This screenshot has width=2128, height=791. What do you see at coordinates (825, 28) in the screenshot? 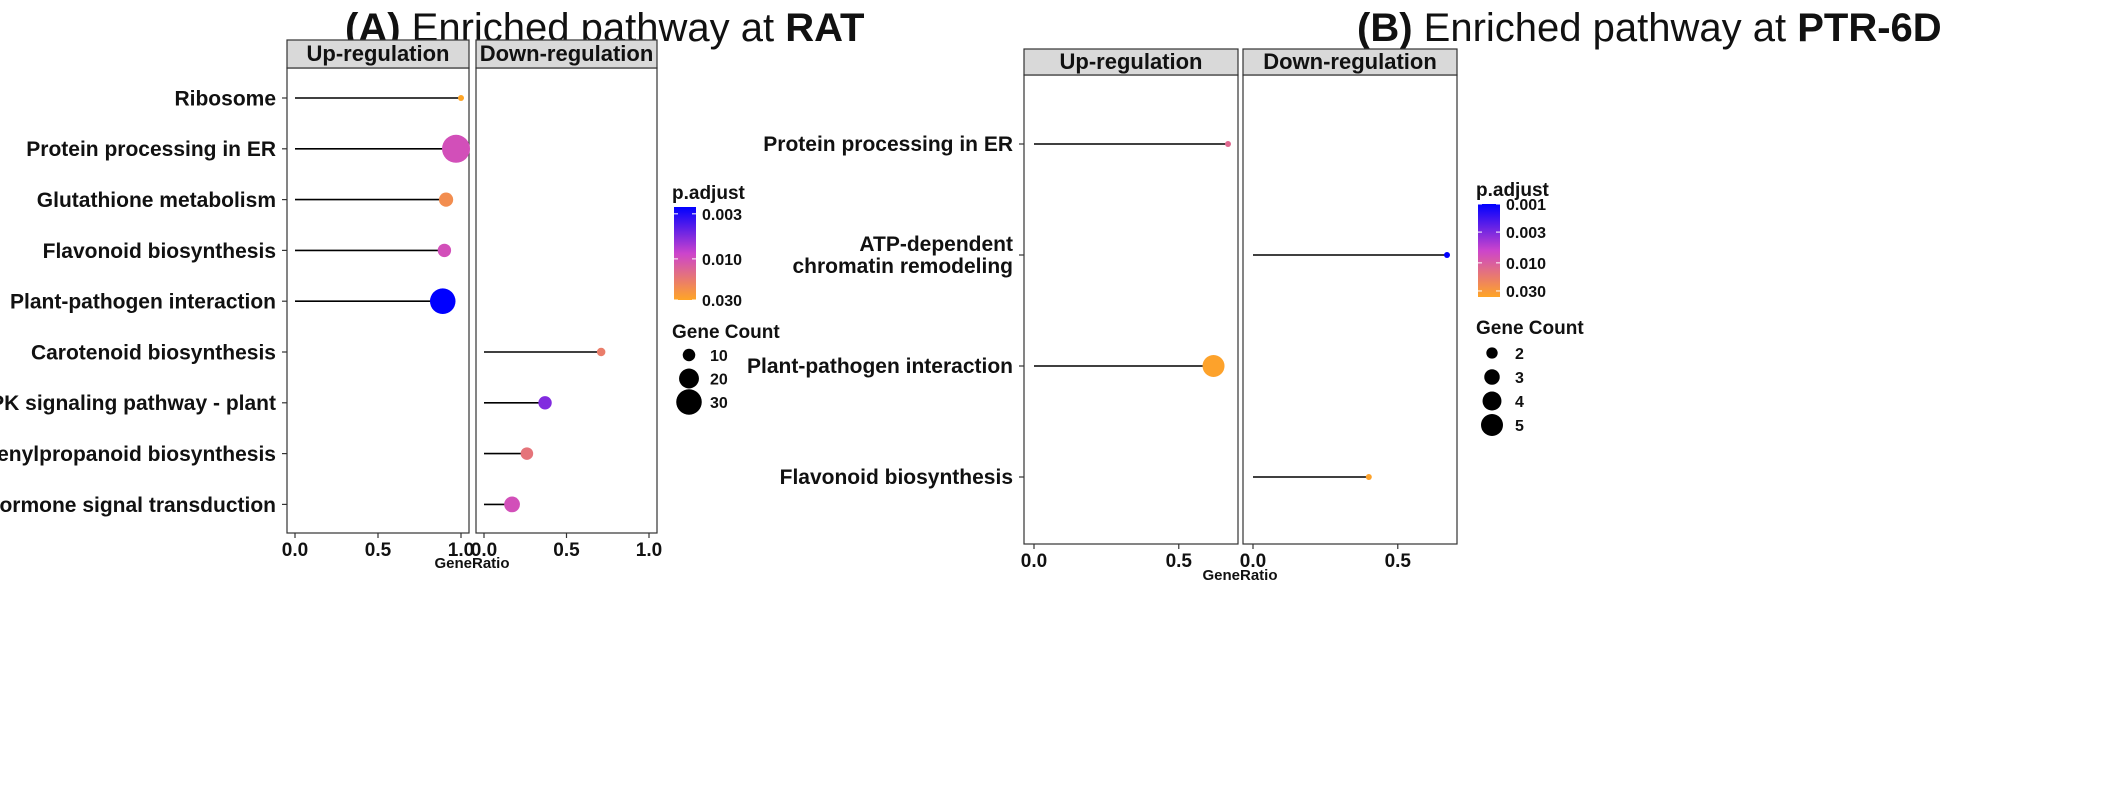
I see `chart-a-title-bold: RAT` at bounding box center [825, 28].